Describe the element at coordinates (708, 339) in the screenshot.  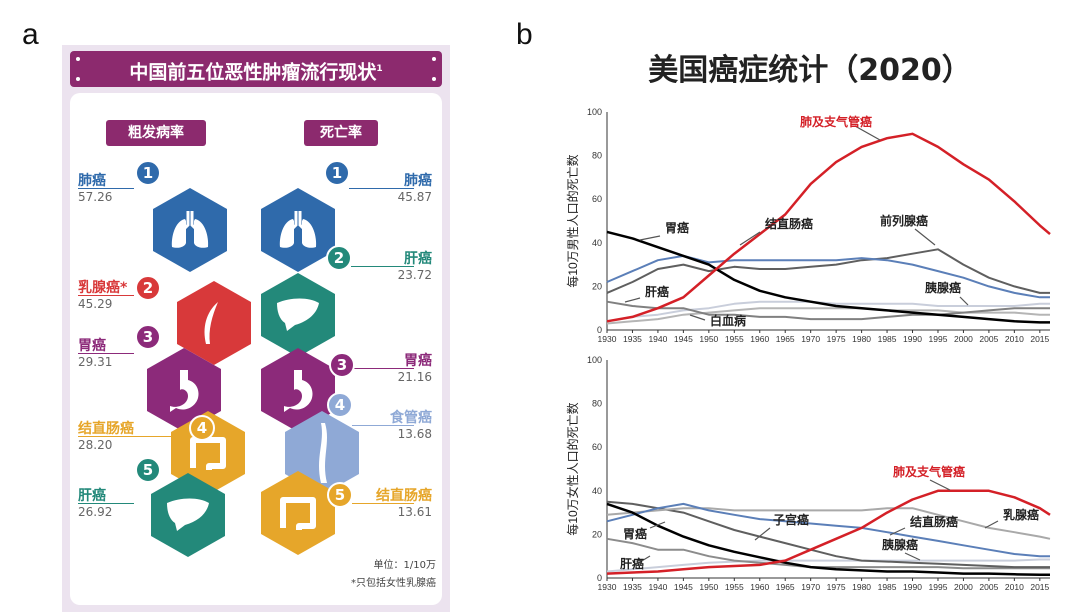
I see `x-tick-label: 1950` at that location.